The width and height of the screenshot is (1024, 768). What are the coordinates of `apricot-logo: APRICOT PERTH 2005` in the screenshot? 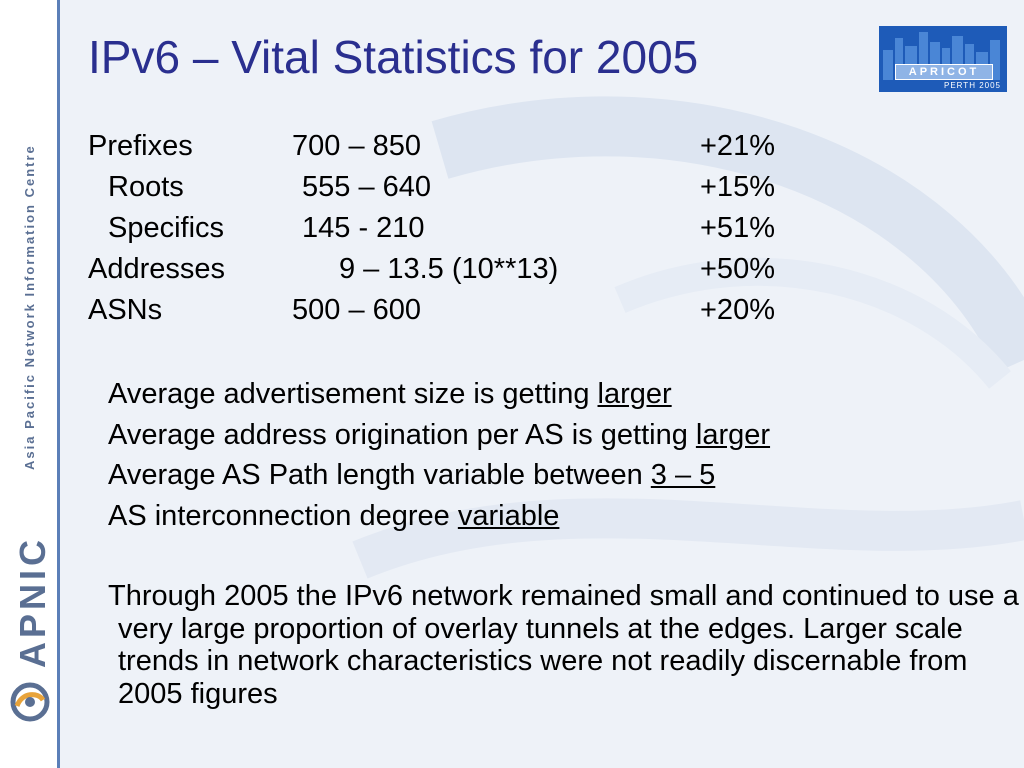 It's located at (943, 59).